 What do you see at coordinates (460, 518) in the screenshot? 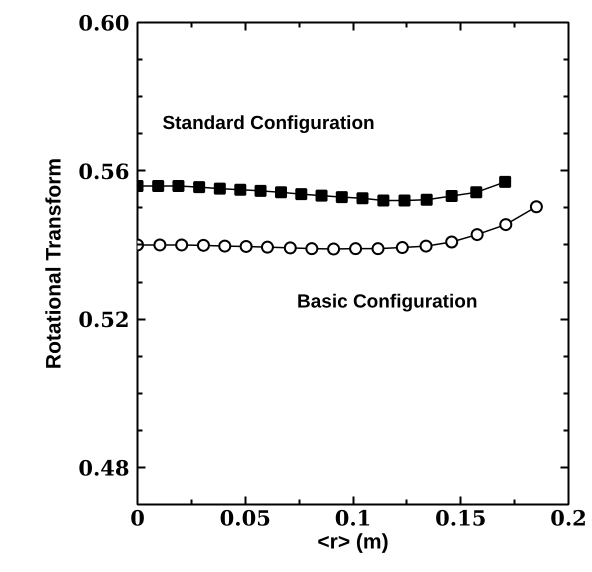
I see `x-tick-label: 0.15` at bounding box center [460, 518].